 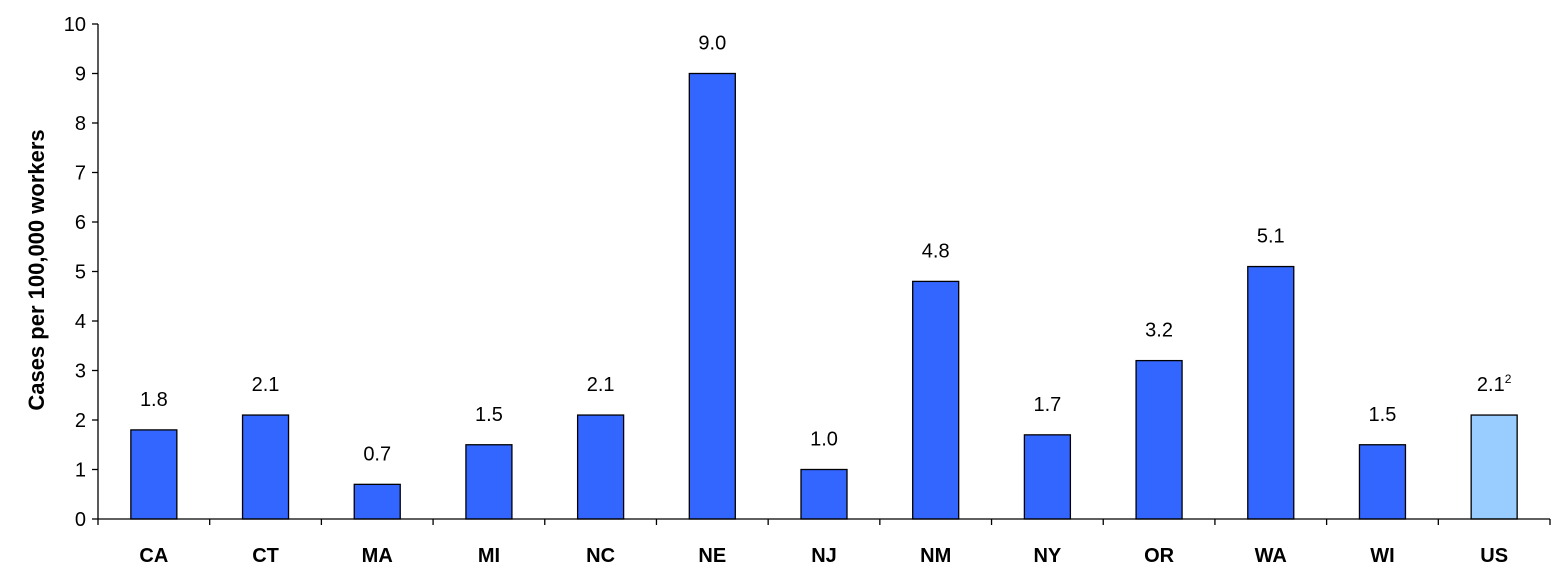 I want to click on data-label-value: 3.2, so click(x=1159, y=331).